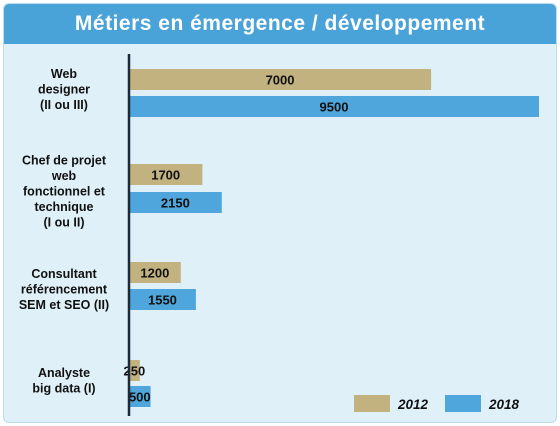  What do you see at coordinates (372, 403) in the screenshot?
I see `legend-swatch-2012` at bounding box center [372, 403].